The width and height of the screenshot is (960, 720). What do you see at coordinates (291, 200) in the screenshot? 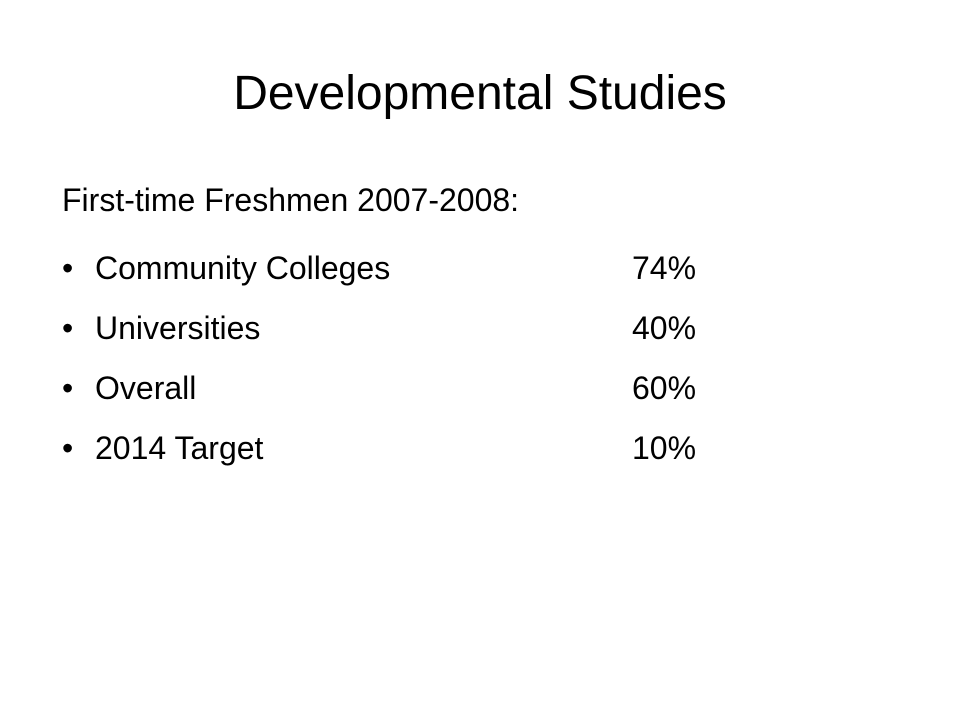
I see `slide-subtitle: First-time Freshmen 2007-2008:` at bounding box center [291, 200].